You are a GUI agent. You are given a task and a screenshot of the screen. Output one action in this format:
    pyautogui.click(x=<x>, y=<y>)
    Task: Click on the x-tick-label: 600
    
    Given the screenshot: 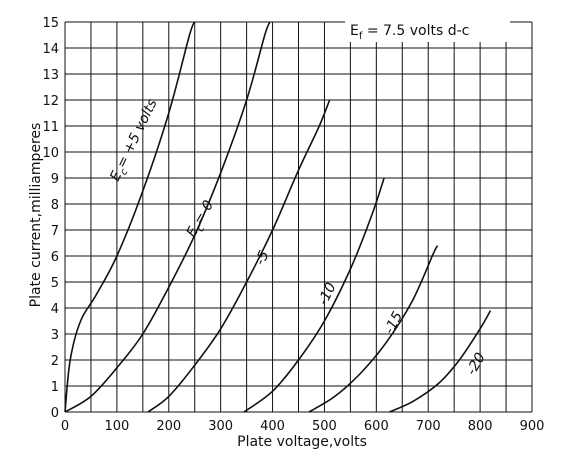 What is the action you would take?
    pyautogui.click(x=376, y=426)
    